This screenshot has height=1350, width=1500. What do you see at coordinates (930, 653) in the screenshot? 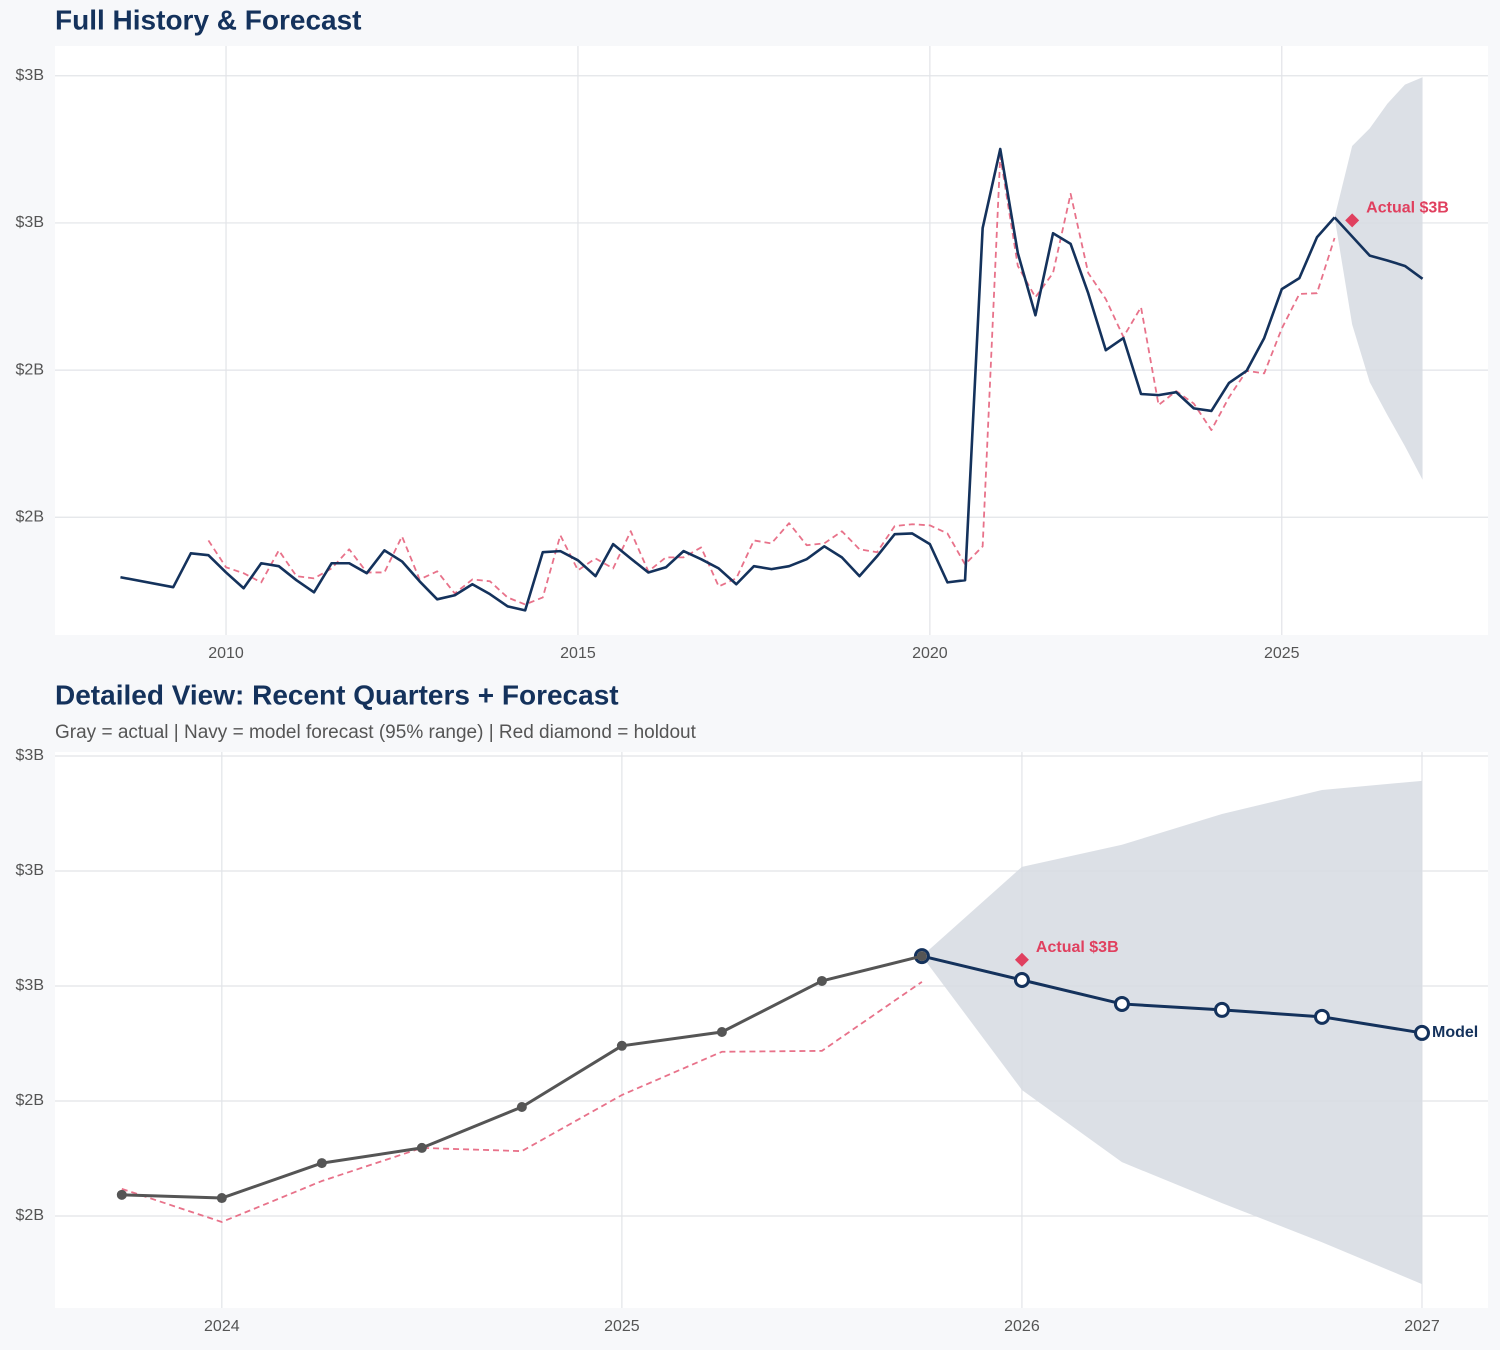
I see `x-tick-label: 2020` at bounding box center [930, 653].